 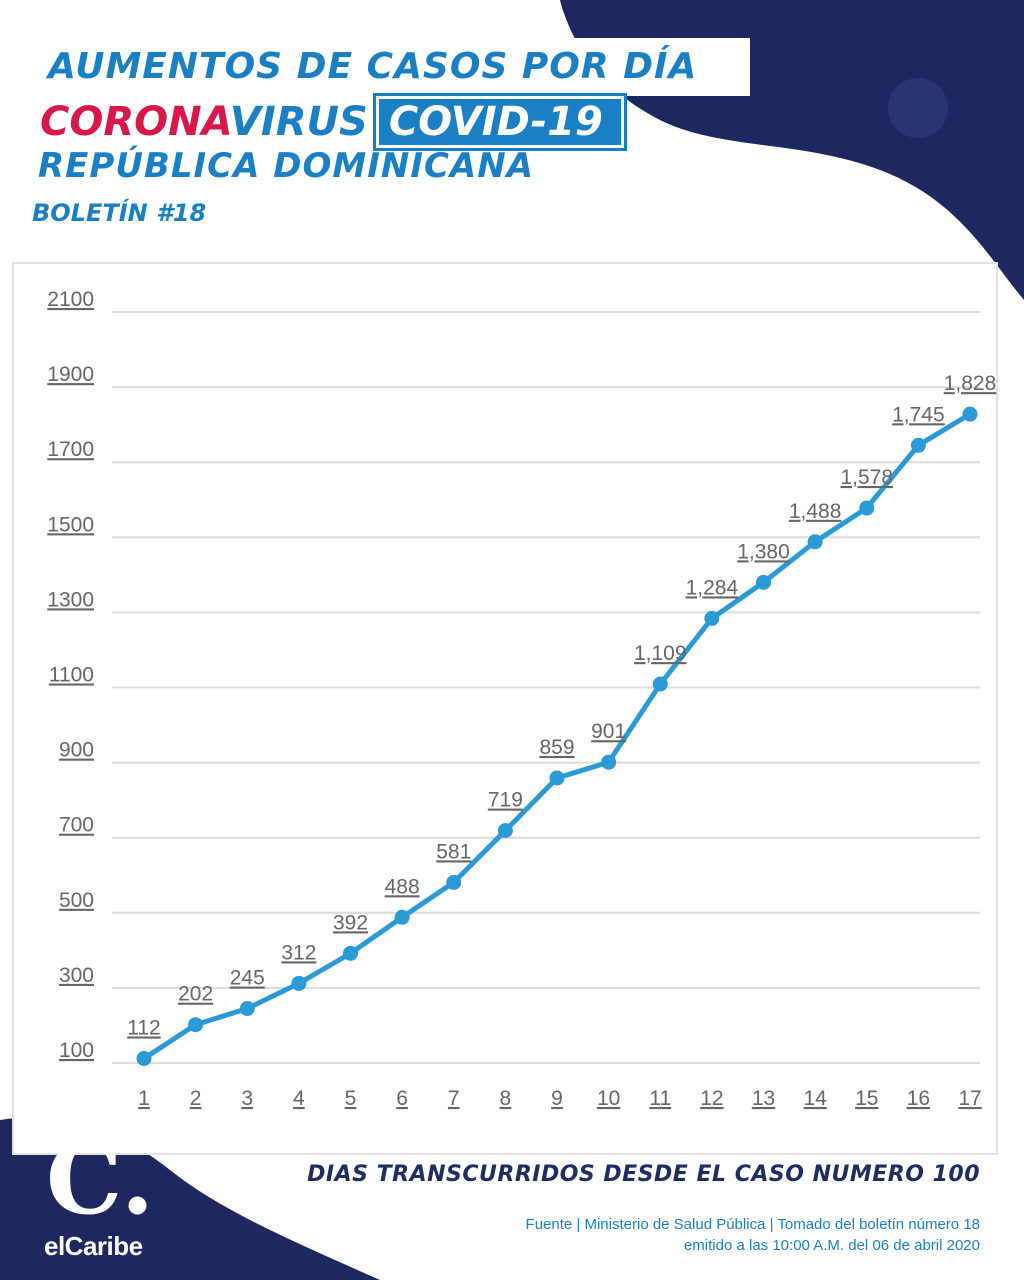 I want to click on data-label: 581, so click(x=453, y=851).